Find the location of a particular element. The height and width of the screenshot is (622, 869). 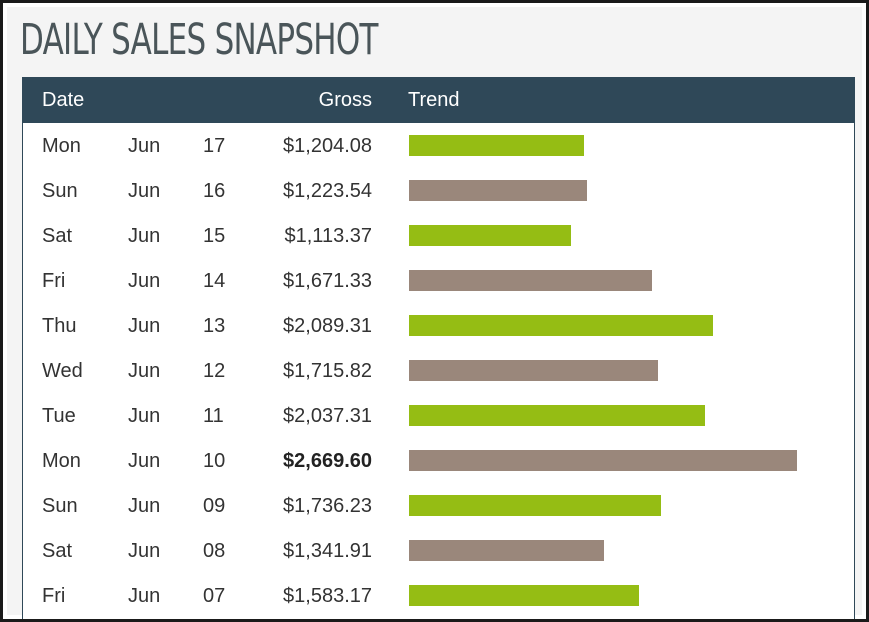

cell-day: 14 is located at coordinates (214, 281).